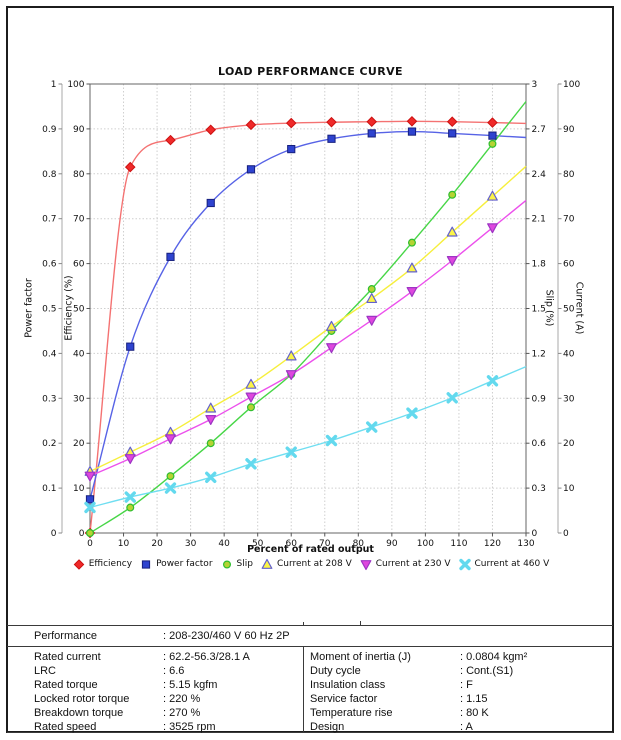 The height and width of the screenshot is (740, 621). What do you see at coordinates (190, 685) in the screenshot?
I see `spec-value: : 5.15 kgfm` at bounding box center [190, 685].